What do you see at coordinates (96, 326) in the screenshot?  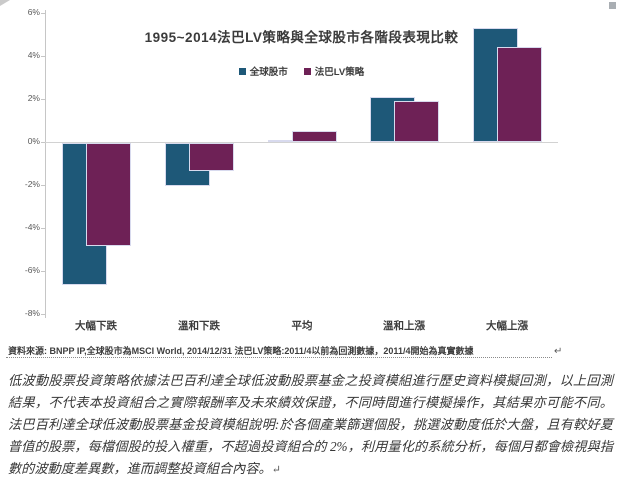 I see `x-axis-category-label-0: 大幅下跌` at bounding box center [96, 326].